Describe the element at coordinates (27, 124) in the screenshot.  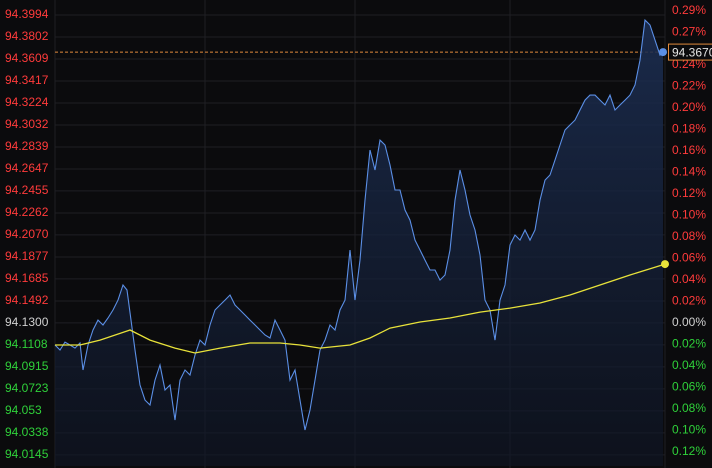
I see `y-tick-label: 94.3032` at that location.